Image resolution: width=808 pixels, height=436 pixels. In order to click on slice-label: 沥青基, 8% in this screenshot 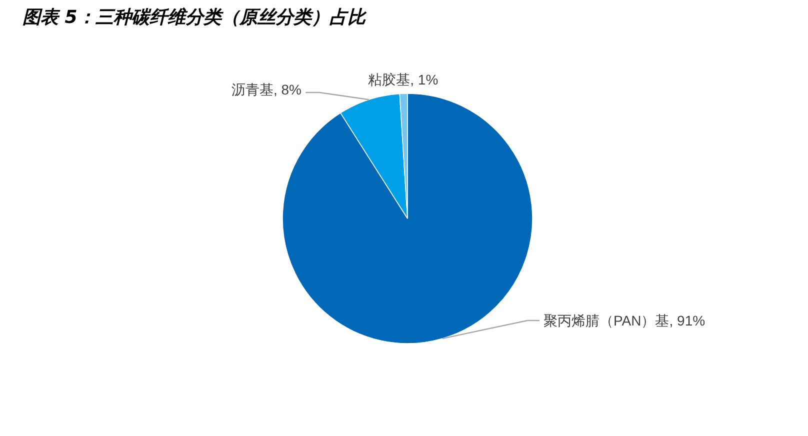, I will do `click(266, 90)`.